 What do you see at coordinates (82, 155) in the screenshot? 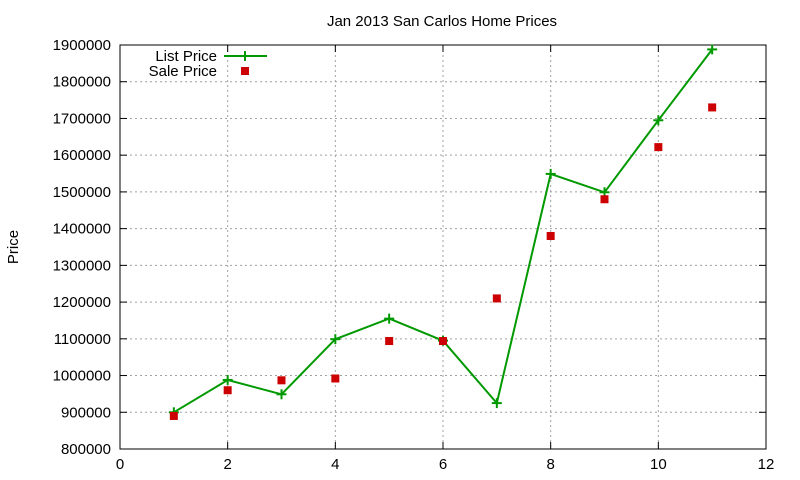
I see `y-tick-label: 1600000` at bounding box center [82, 155].